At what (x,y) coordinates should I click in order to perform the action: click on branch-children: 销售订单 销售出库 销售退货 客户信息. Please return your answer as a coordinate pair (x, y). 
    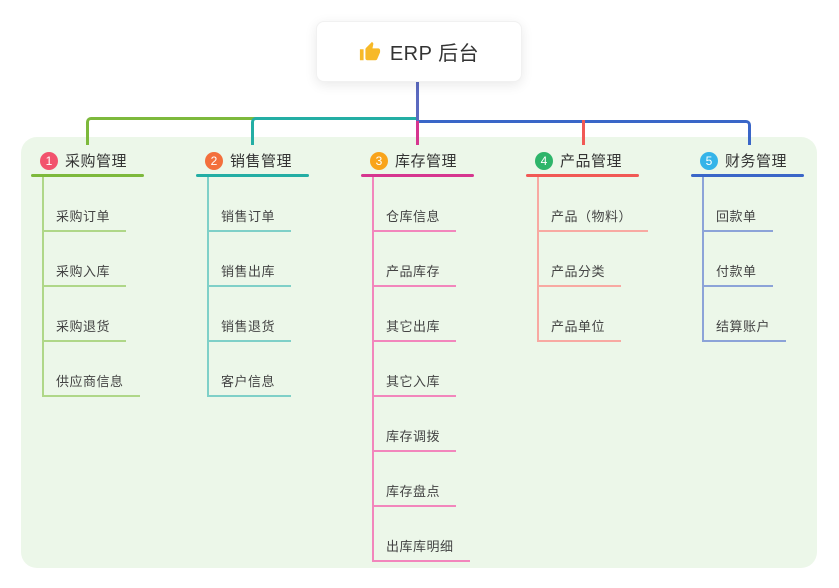
    Looking at the image, I should click on (281, 287).